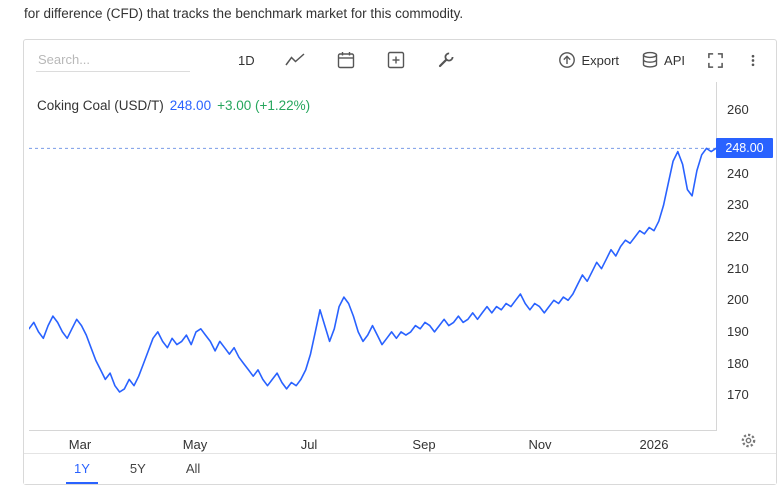 This screenshot has width=781, height=491. Describe the element at coordinates (540, 444) in the screenshot. I see `x-axis-label: Nov` at that location.